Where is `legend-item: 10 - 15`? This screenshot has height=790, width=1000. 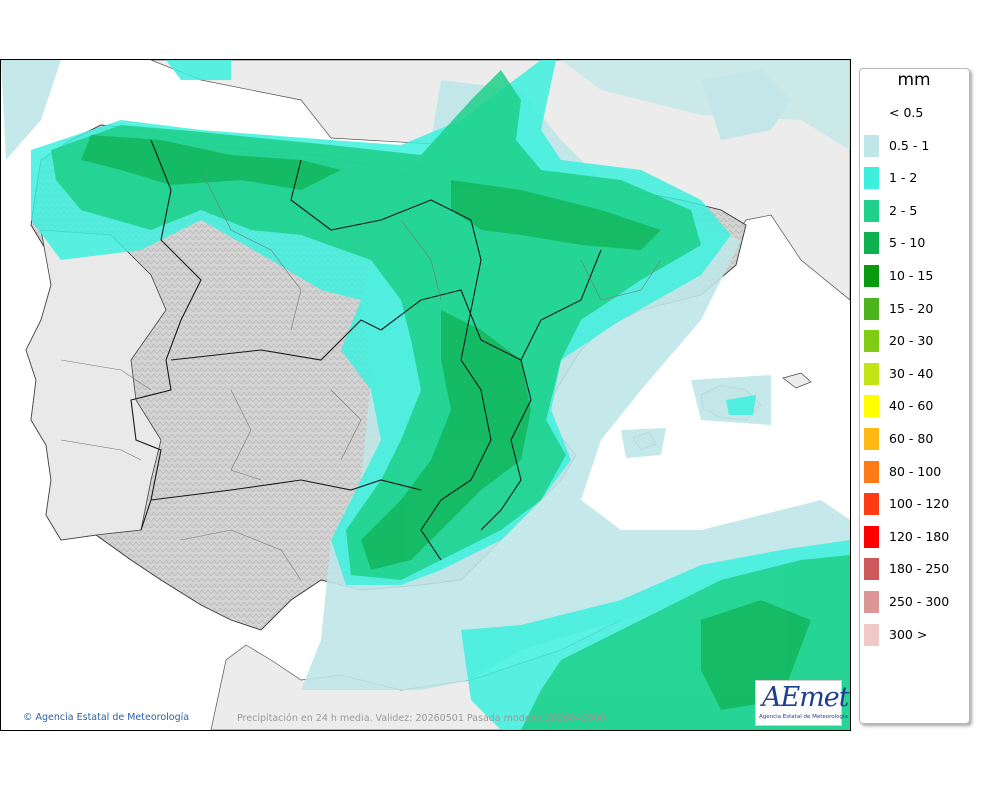 legend-item: 10 - 15 is located at coordinates (916, 276).